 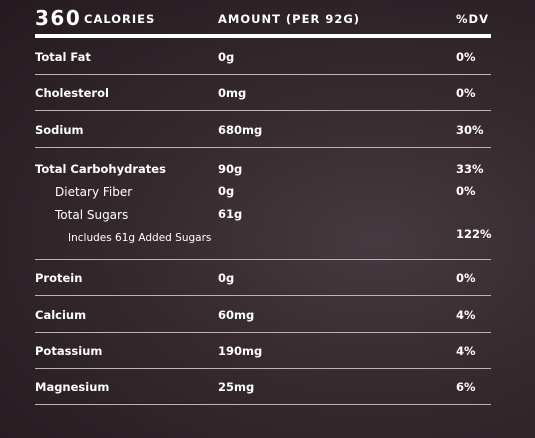 I want to click on potassium-amount: 190mg, so click(x=240, y=351).